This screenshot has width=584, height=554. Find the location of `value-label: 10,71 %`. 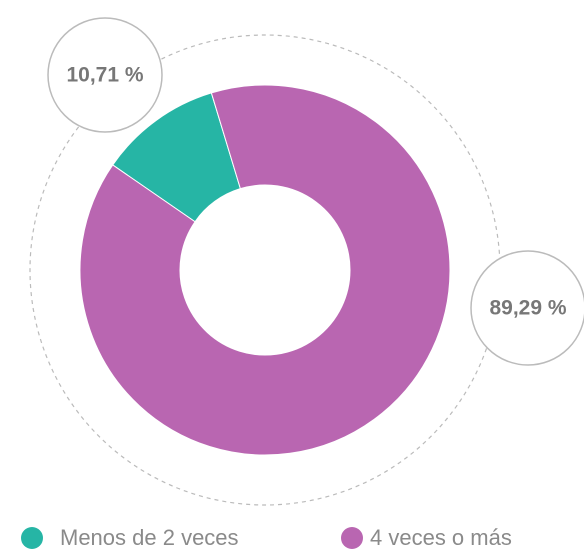

value-label: 10,71 % is located at coordinates (104, 75).